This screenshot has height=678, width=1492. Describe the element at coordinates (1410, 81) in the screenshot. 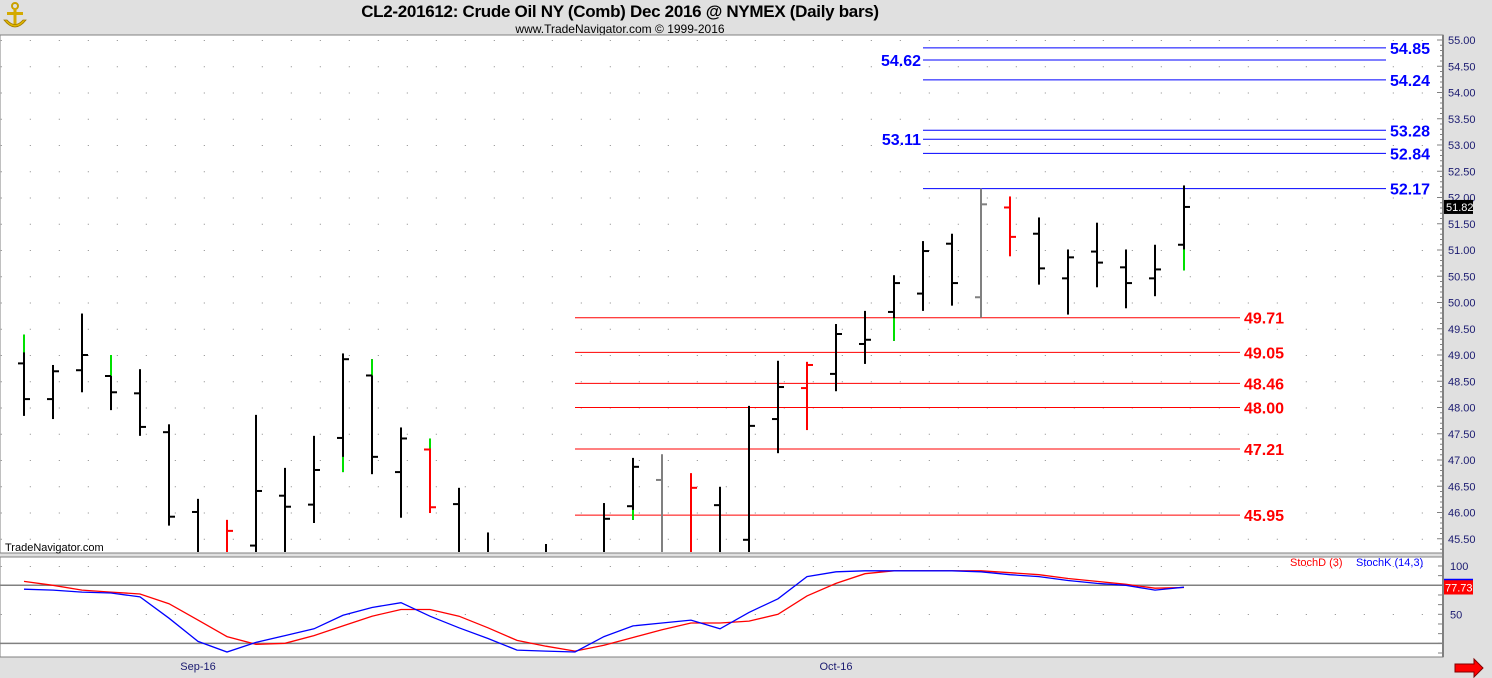

I see `resistance-label: 54.24` at that location.